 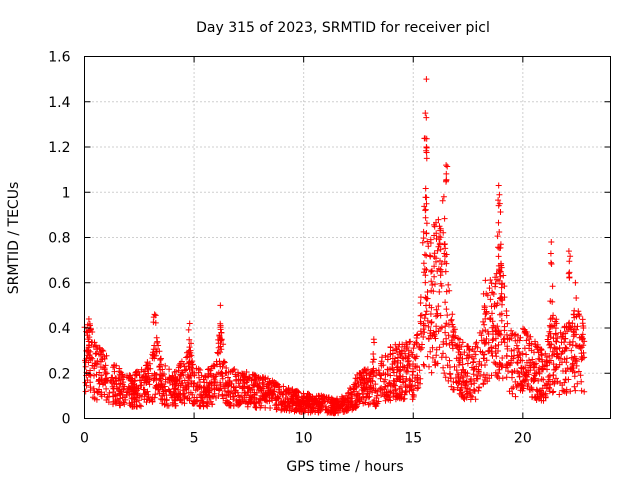 What do you see at coordinates (66, 420) in the screenshot?
I see `y-tick-label: 0` at bounding box center [66, 420].